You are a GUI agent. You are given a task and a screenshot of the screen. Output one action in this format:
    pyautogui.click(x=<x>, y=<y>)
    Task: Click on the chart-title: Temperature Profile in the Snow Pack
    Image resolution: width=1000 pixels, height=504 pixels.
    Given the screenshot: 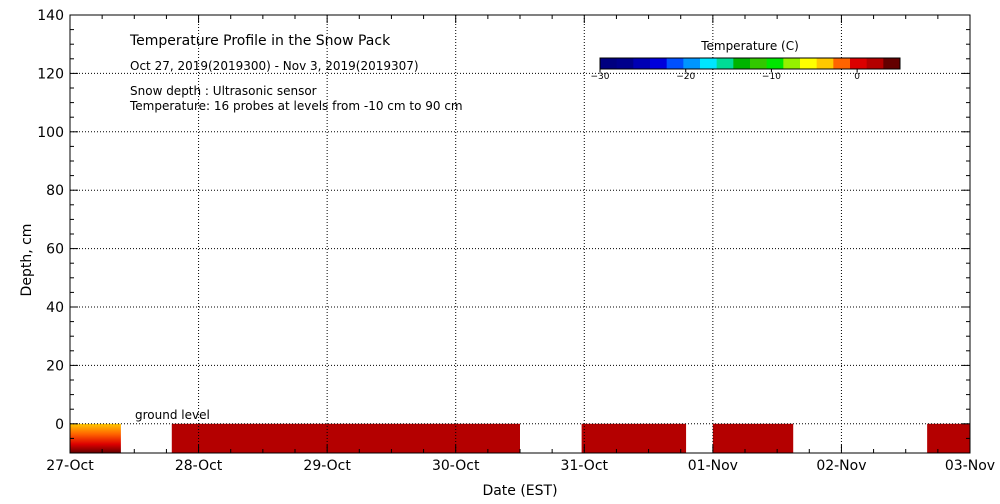 What is the action you would take?
    pyautogui.click(x=260, y=41)
    